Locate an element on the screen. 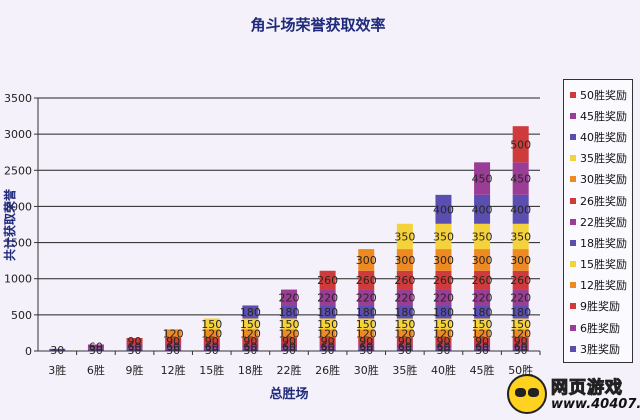  legend-label: 18胜奖励 is located at coordinates (603, 243).